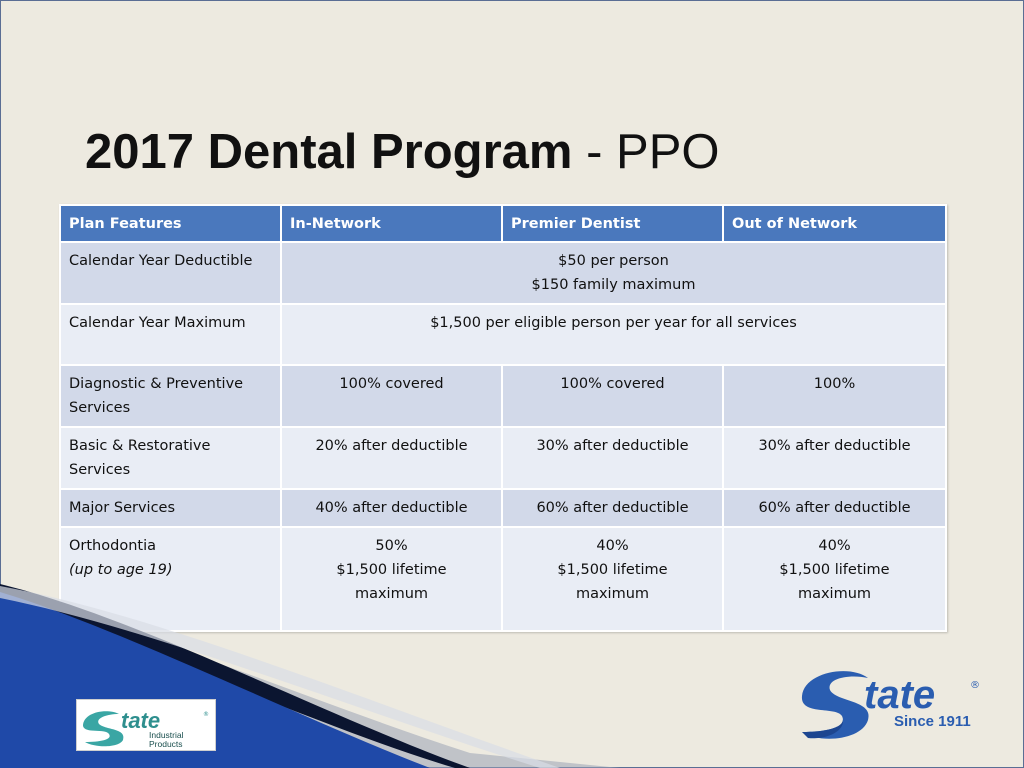 The width and height of the screenshot is (1024, 768). Describe the element at coordinates (975, 685) in the screenshot. I see `logo-large-mark: ®` at that location.